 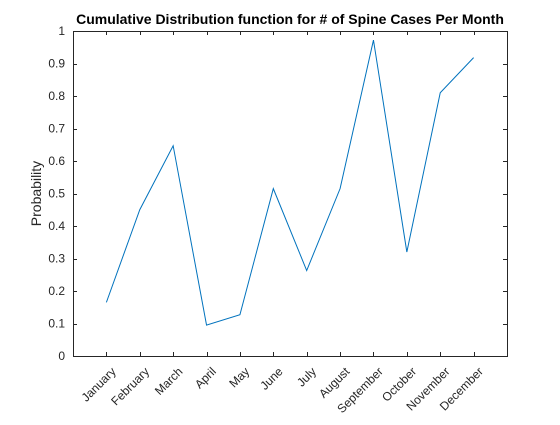 I want to click on y-tick-label: 0.7, so click(x=56, y=129).